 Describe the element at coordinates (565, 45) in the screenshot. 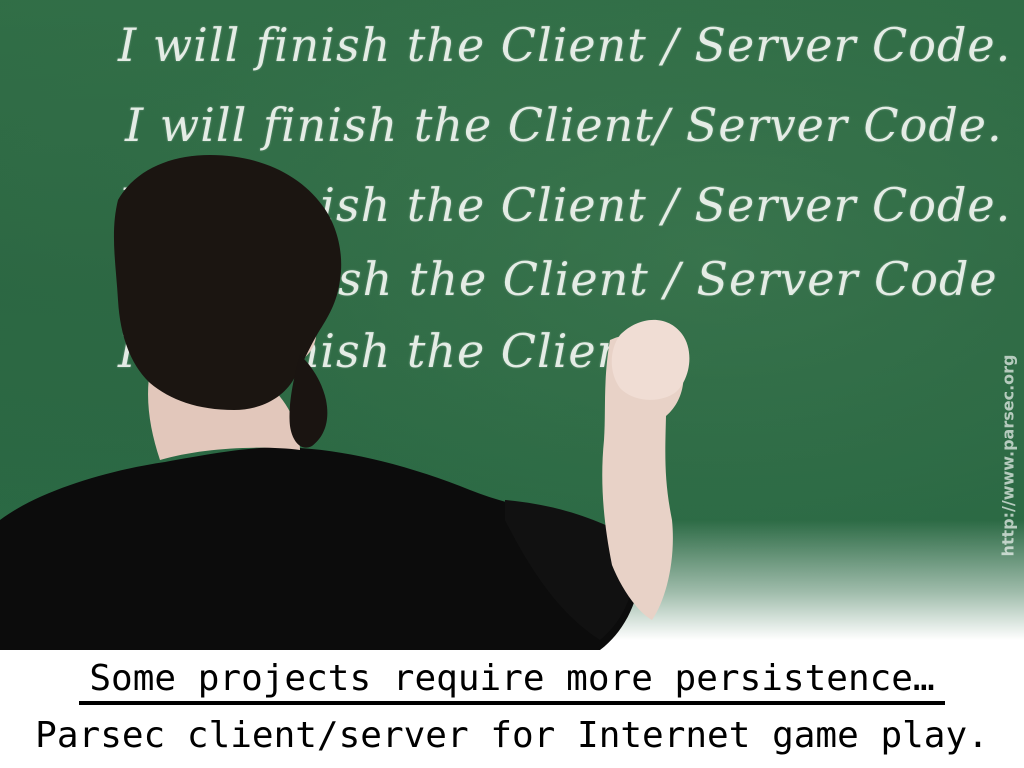

I see `chalk-line-1: I will finish the Client / Server Code.` at that location.